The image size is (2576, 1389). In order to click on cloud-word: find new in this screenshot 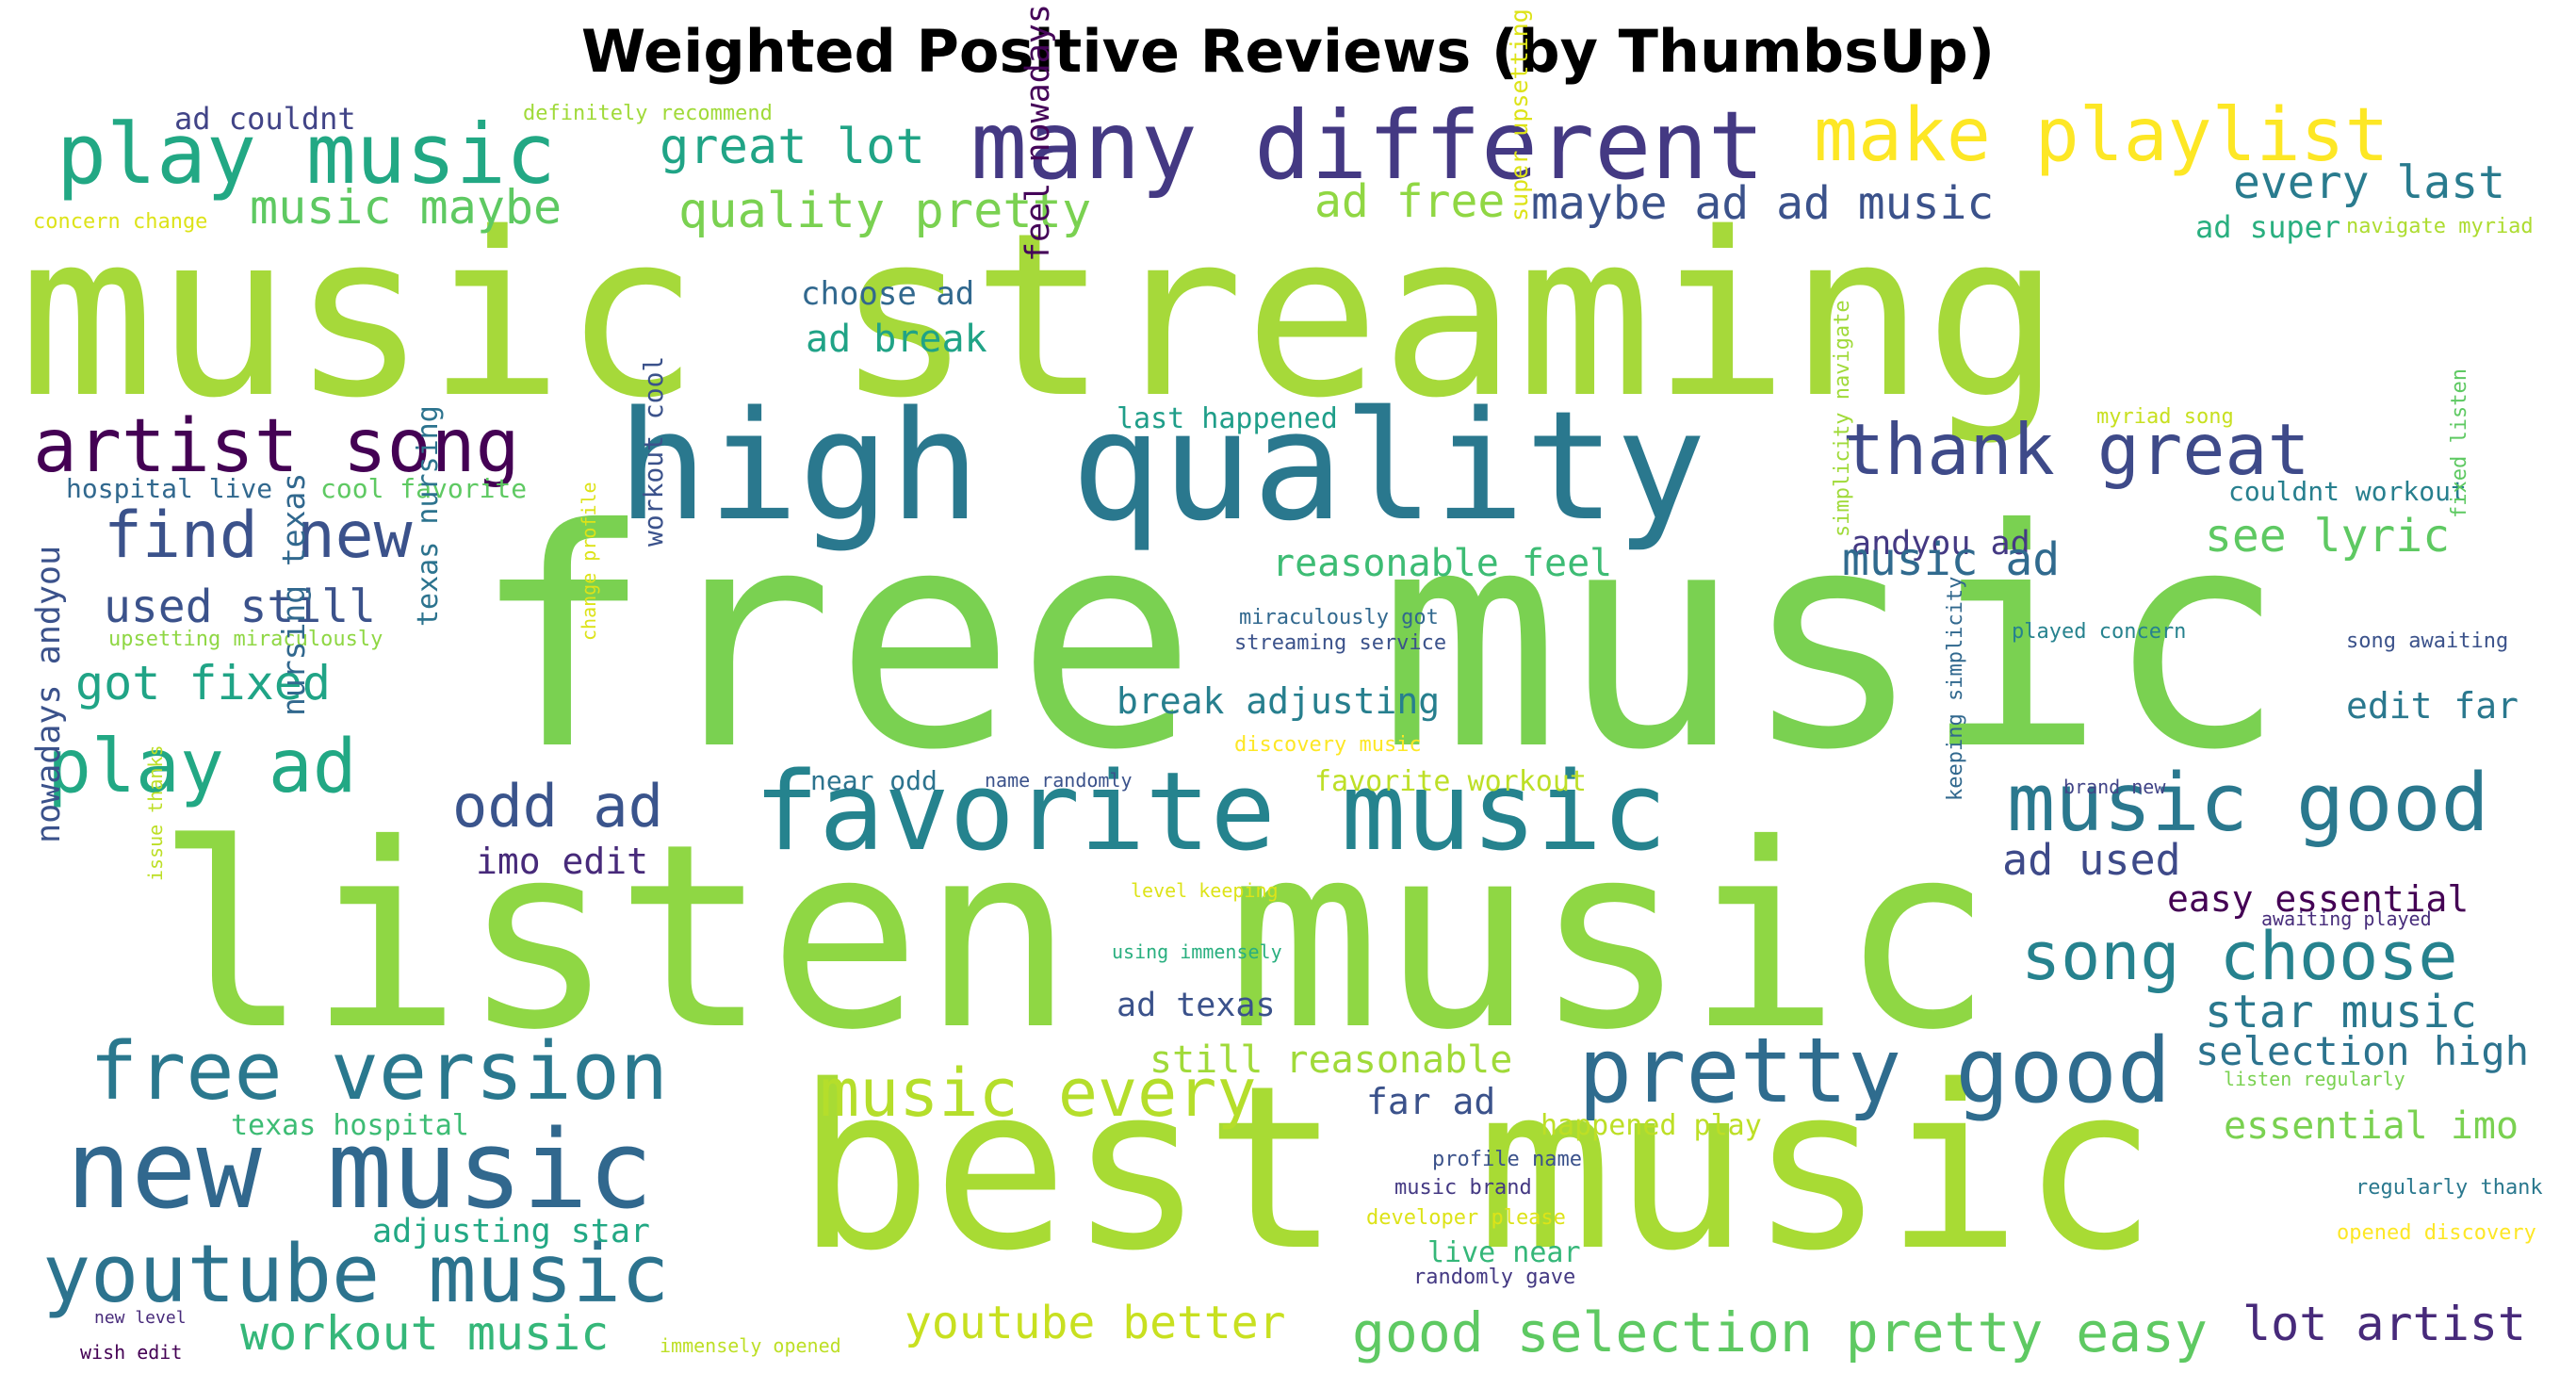, I will do `click(258, 536)`.